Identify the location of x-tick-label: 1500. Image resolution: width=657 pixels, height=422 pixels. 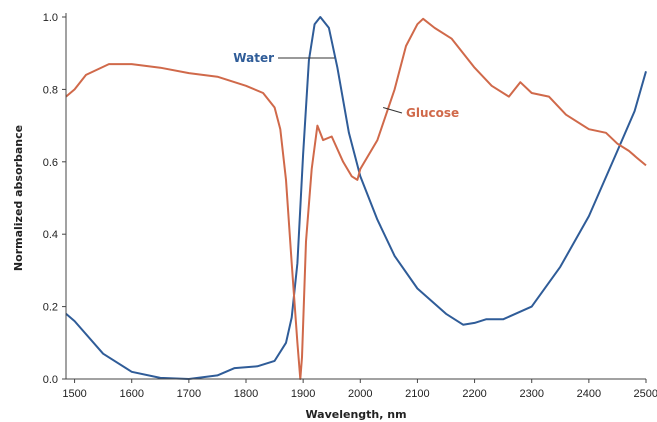
(74, 394).